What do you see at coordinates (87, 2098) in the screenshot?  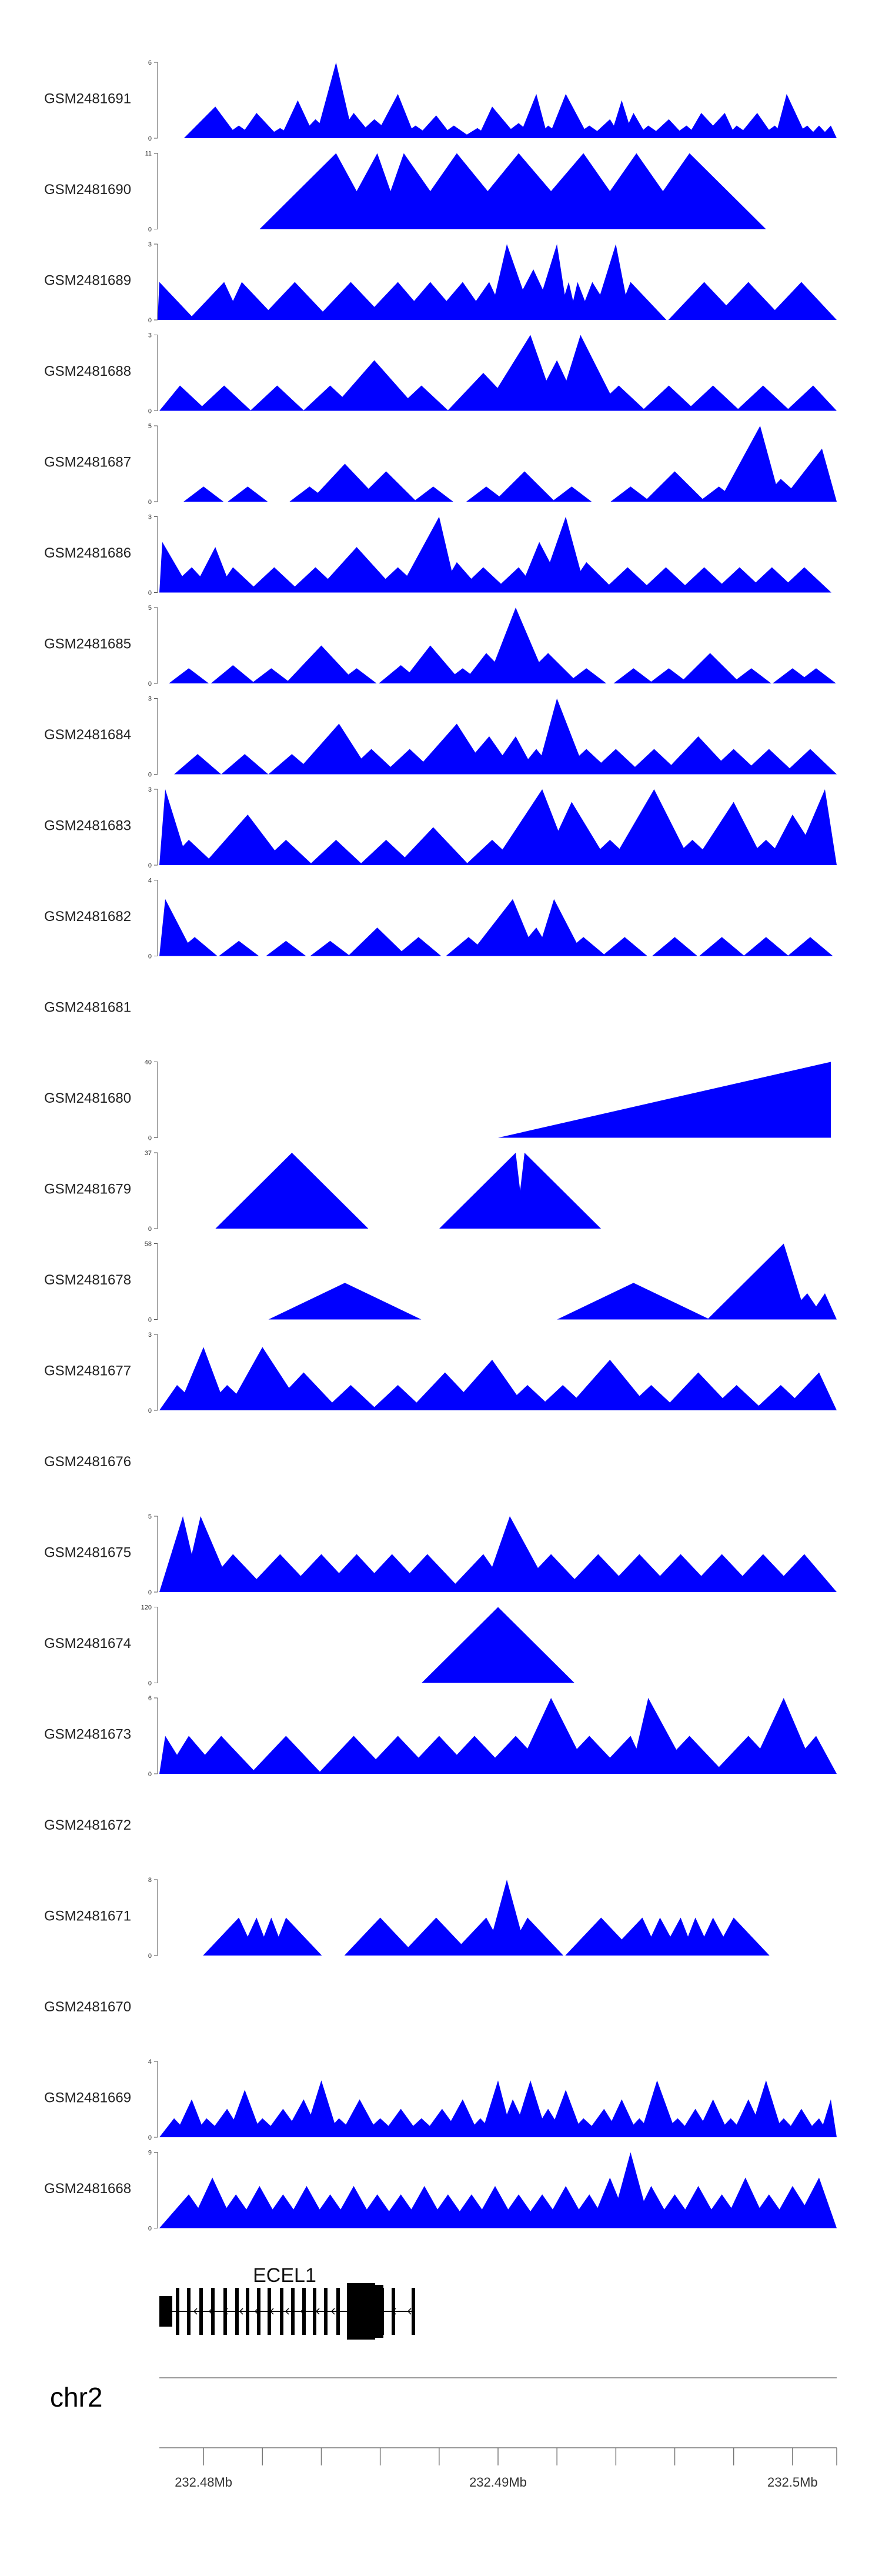 I see `track-label: GSM2481669` at bounding box center [87, 2098].